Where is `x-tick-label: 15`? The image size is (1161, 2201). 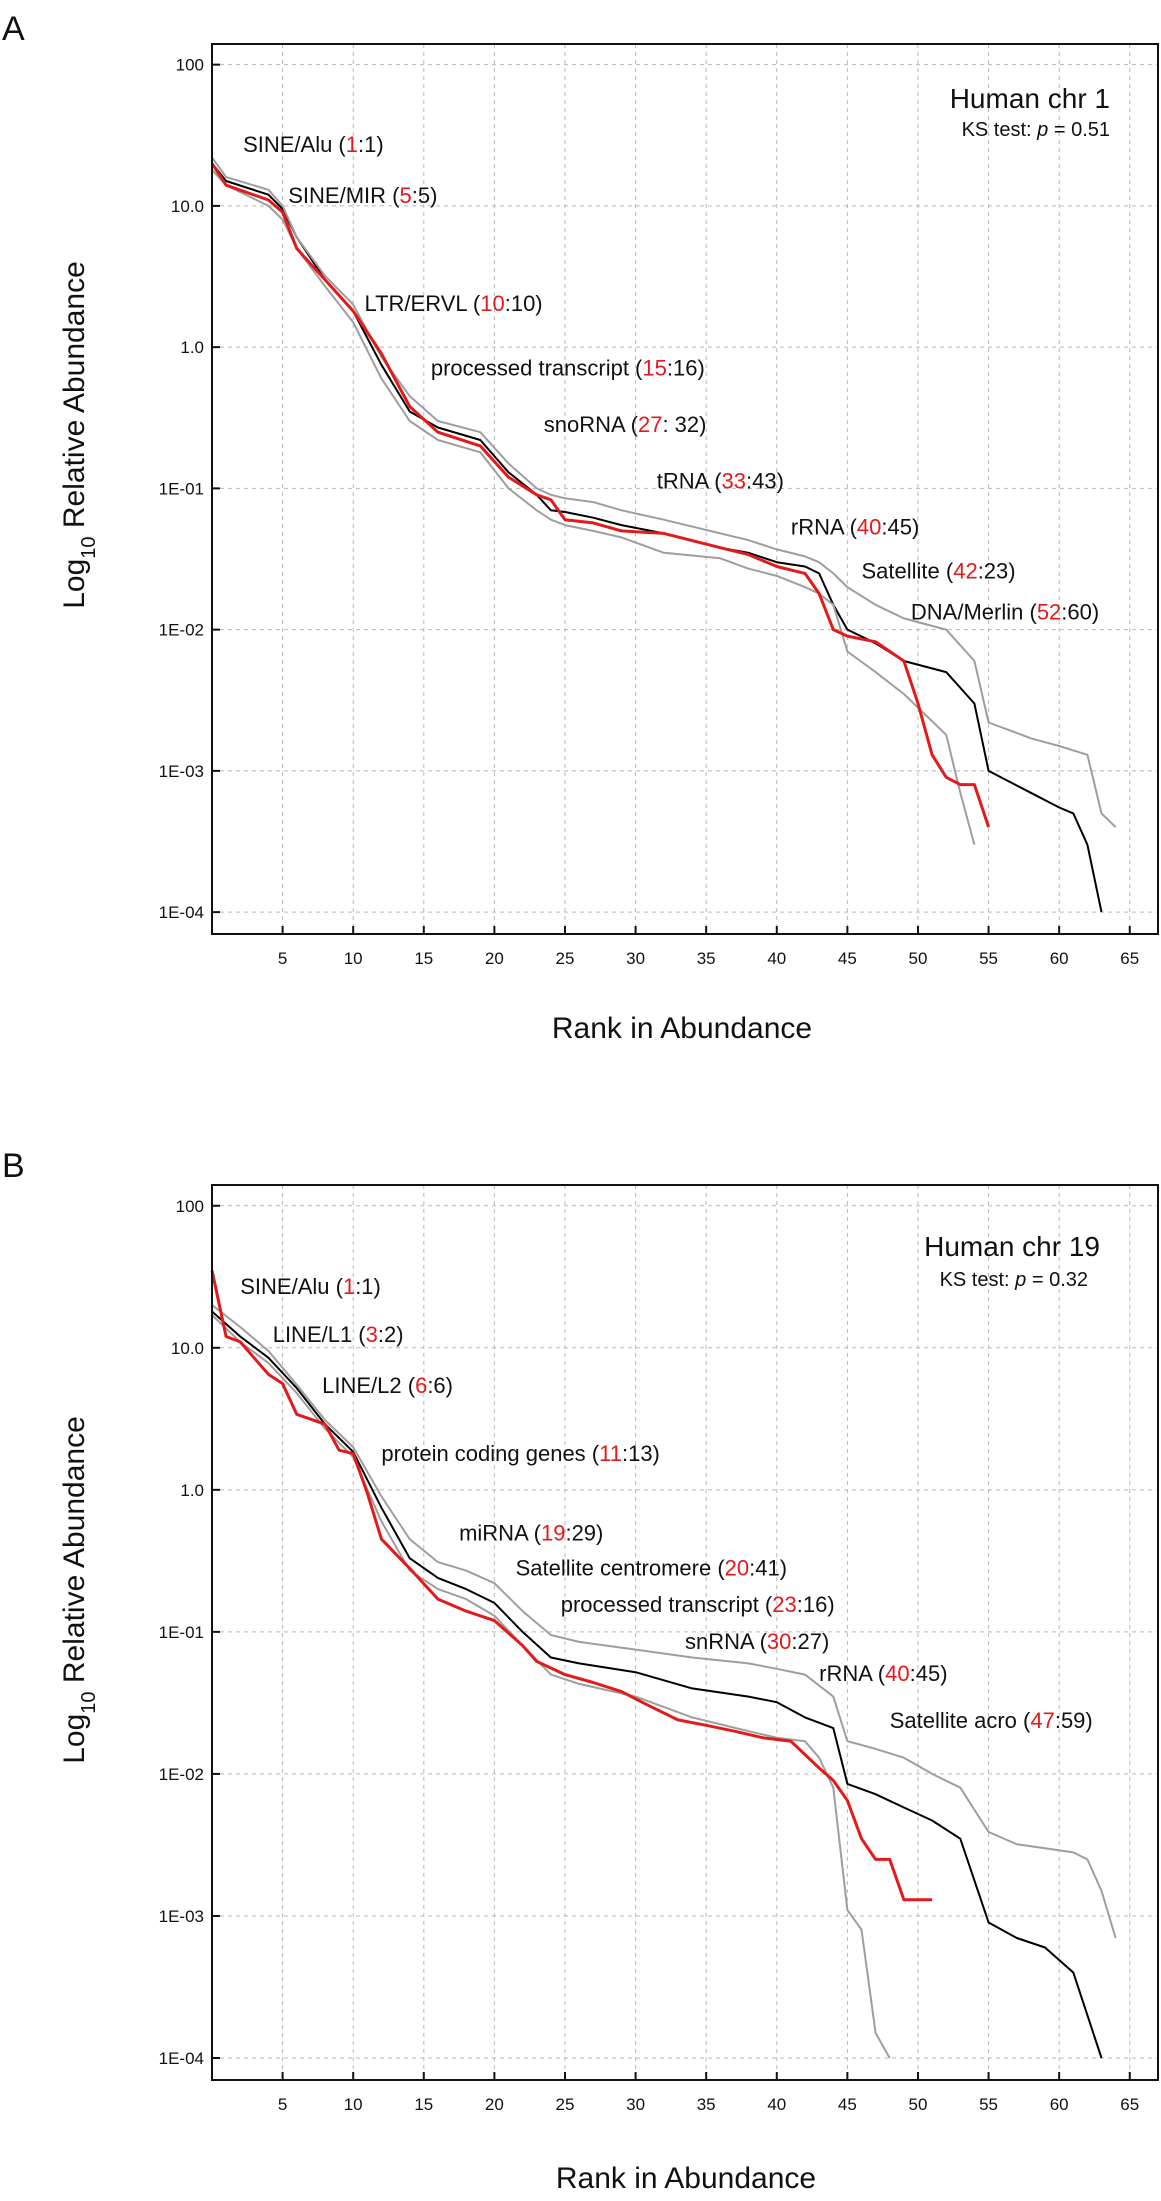 x-tick-label: 15 is located at coordinates (423, 958).